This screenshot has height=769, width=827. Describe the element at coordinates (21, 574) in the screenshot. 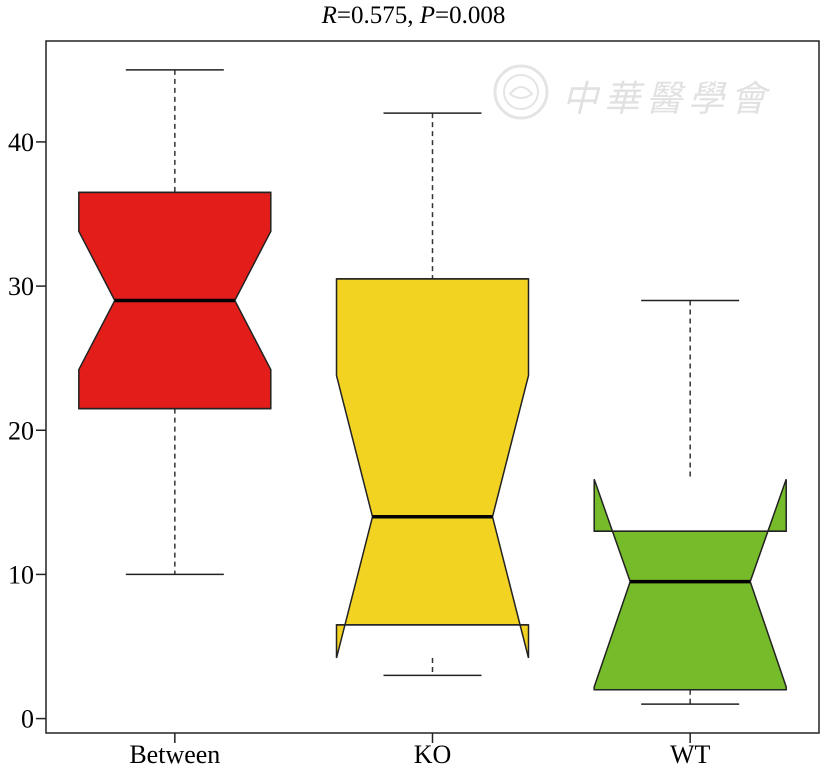

I see `y-tick-label: 10` at that location.